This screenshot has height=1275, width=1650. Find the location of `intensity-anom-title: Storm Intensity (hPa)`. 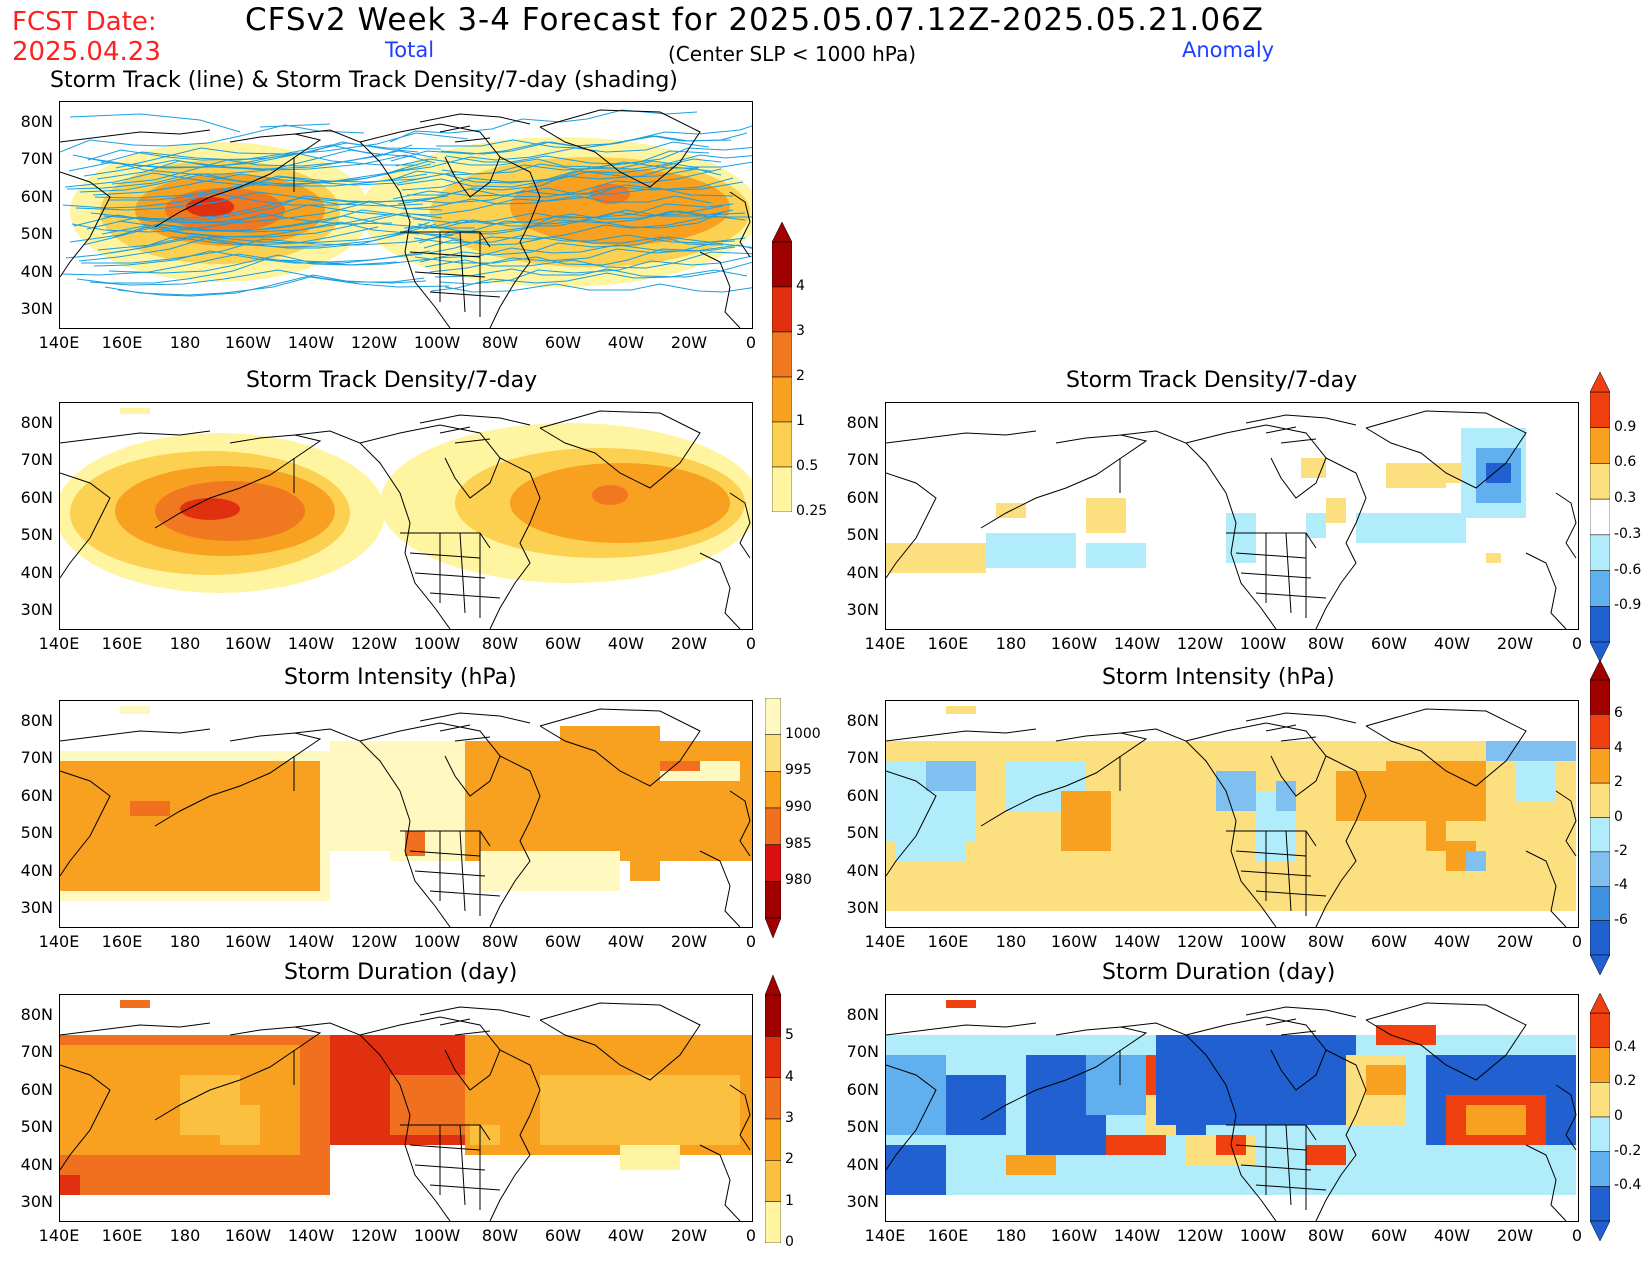

intensity-anom-title: Storm Intensity (hPa) is located at coordinates (1218, 677).